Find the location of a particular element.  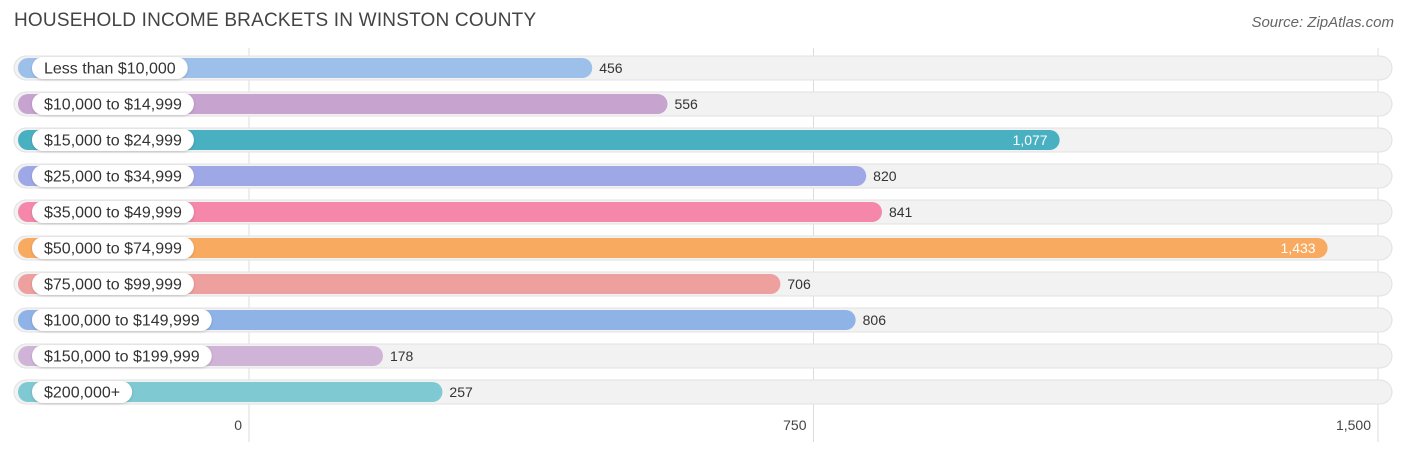

tick-label: 0 is located at coordinates (238, 425).